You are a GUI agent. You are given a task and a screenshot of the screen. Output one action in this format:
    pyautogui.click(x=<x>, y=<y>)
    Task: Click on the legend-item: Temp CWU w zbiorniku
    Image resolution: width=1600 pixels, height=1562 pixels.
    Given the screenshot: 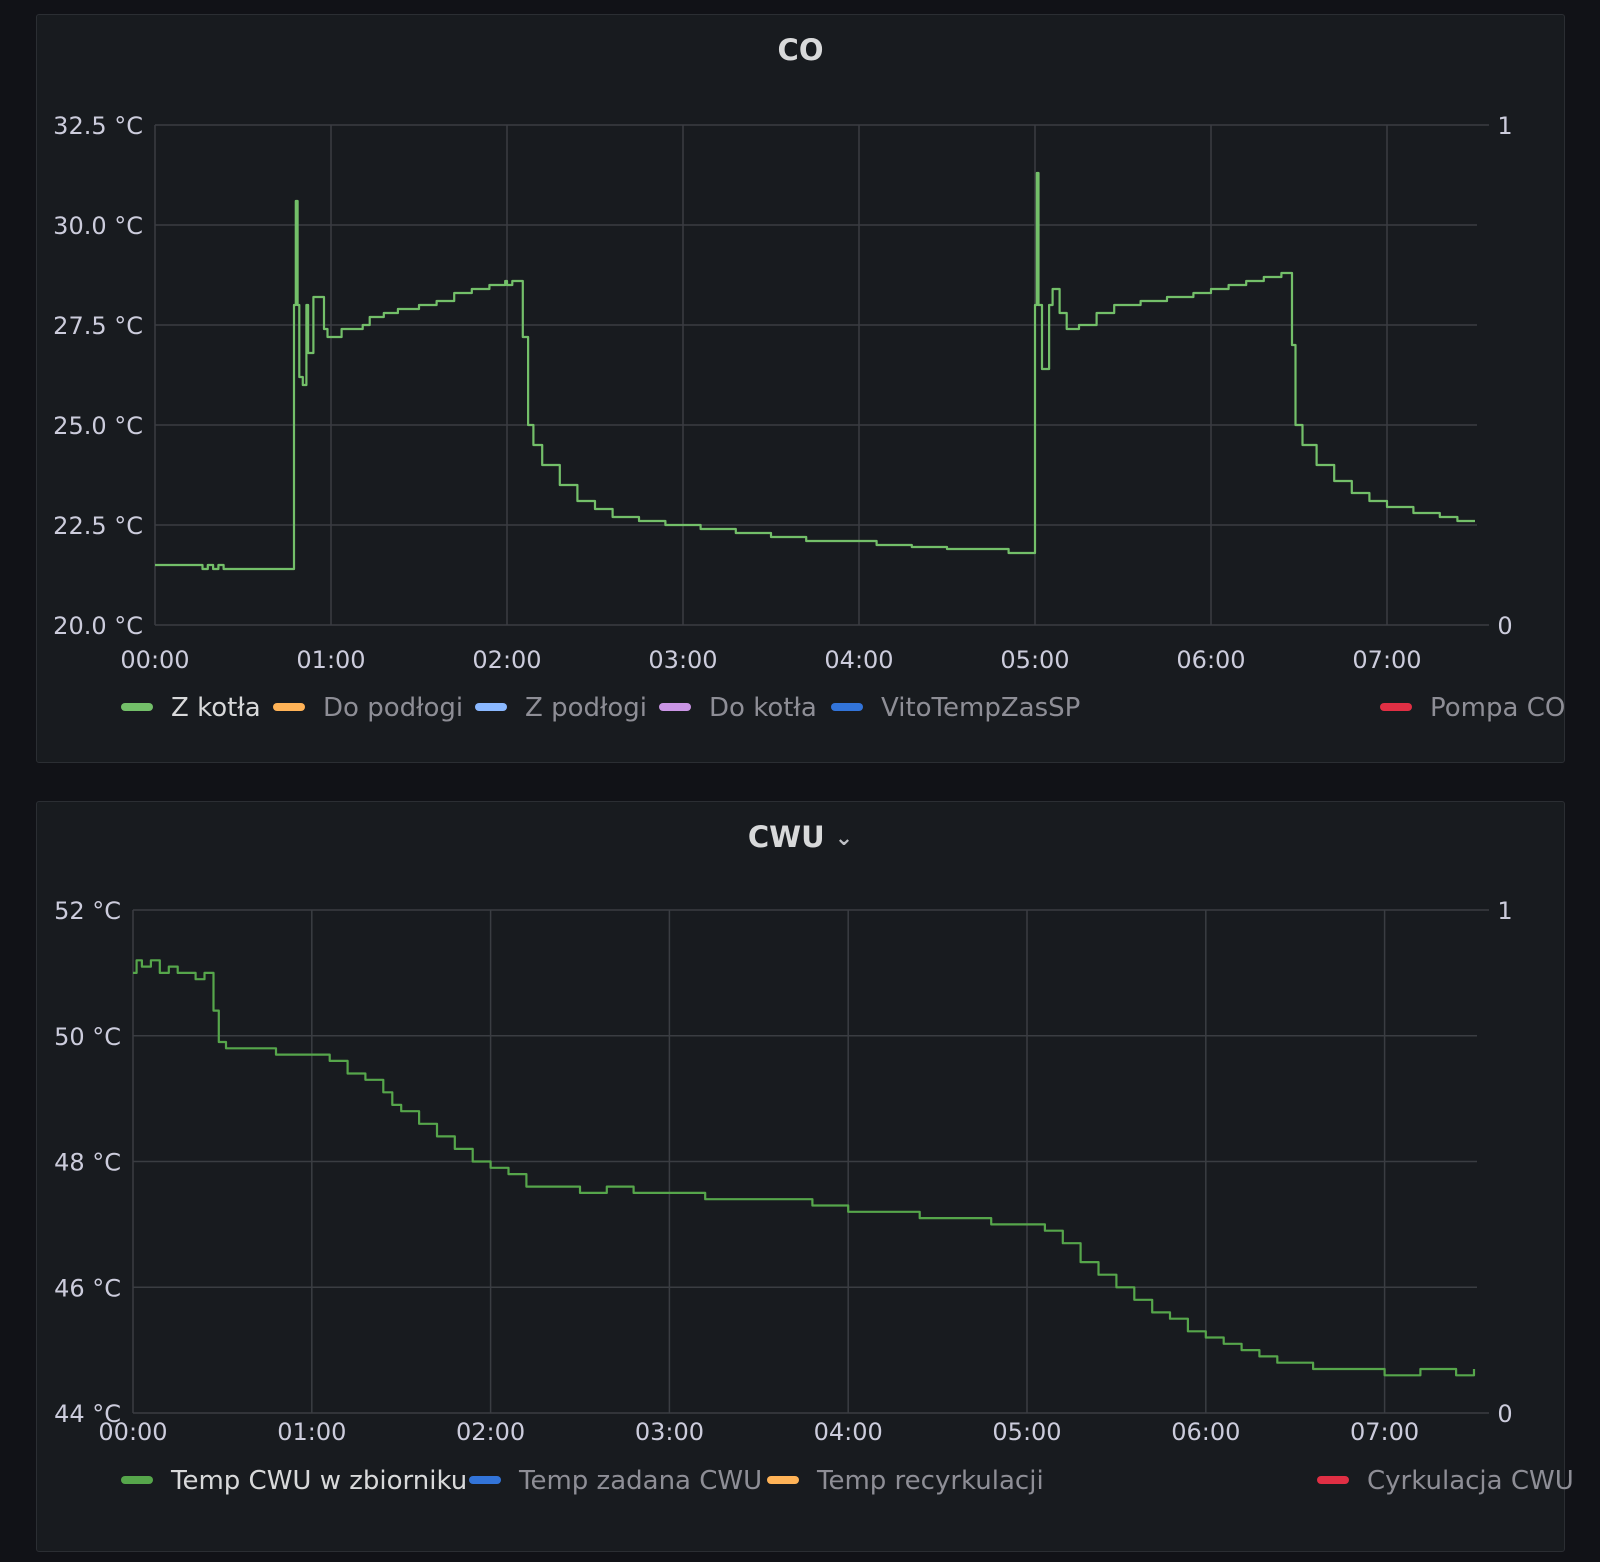 What is the action you would take?
    pyautogui.click(x=294, y=1481)
    